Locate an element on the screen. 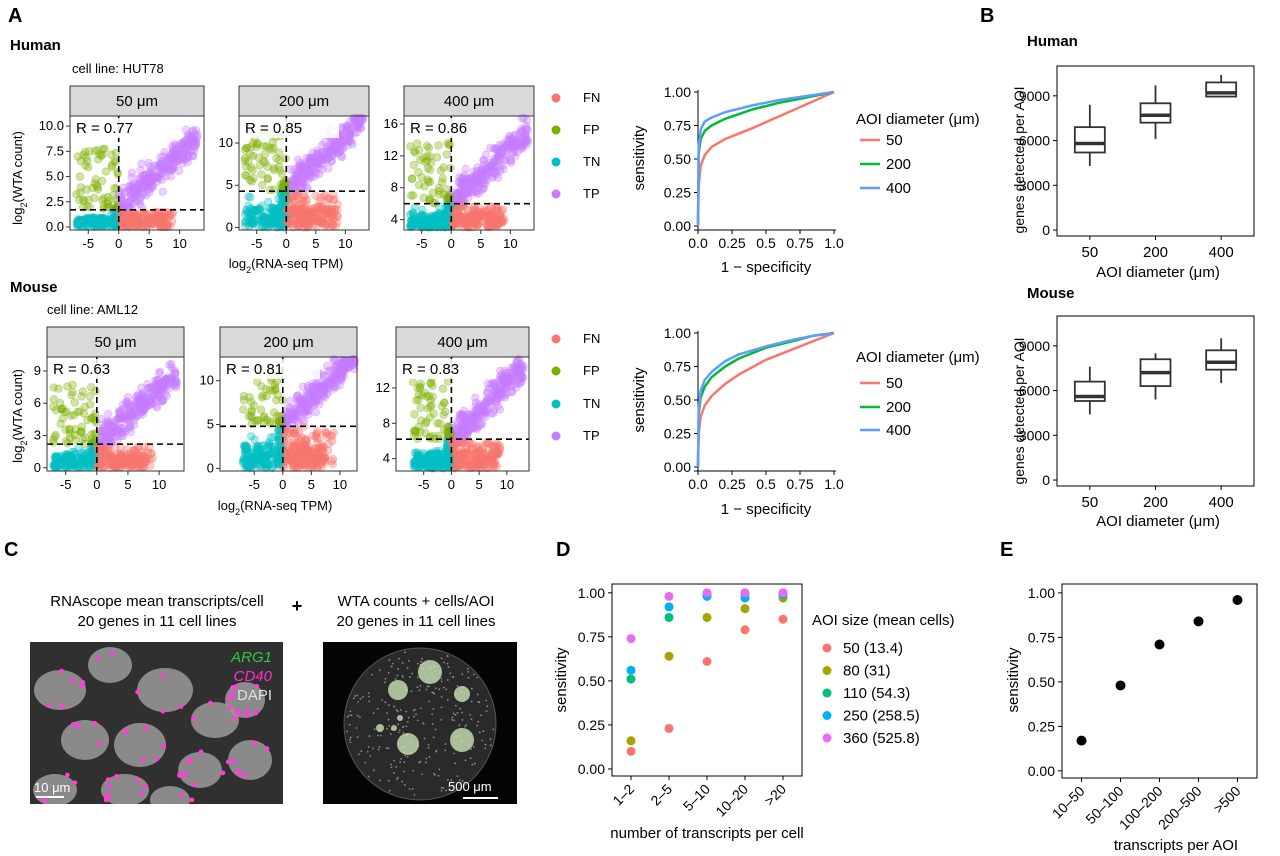 This screenshot has height=856, width=1280. y-tick-label: 1.00 is located at coordinates (677, 333).